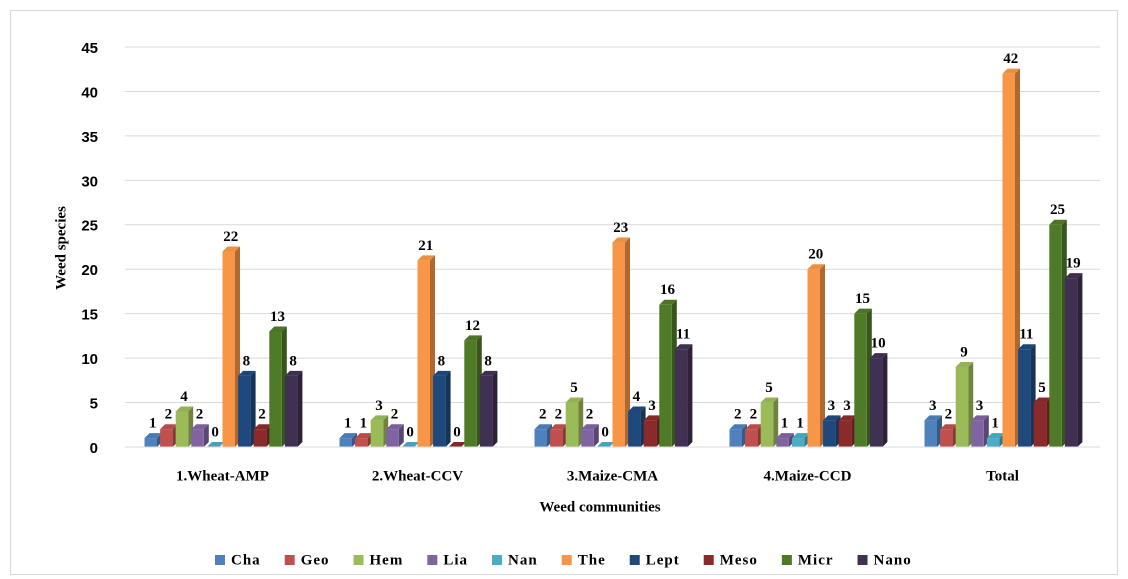  What do you see at coordinates (89, 92) in the screenshot?
I see `y-tick-label: 40` at bounding box center [89, 92].